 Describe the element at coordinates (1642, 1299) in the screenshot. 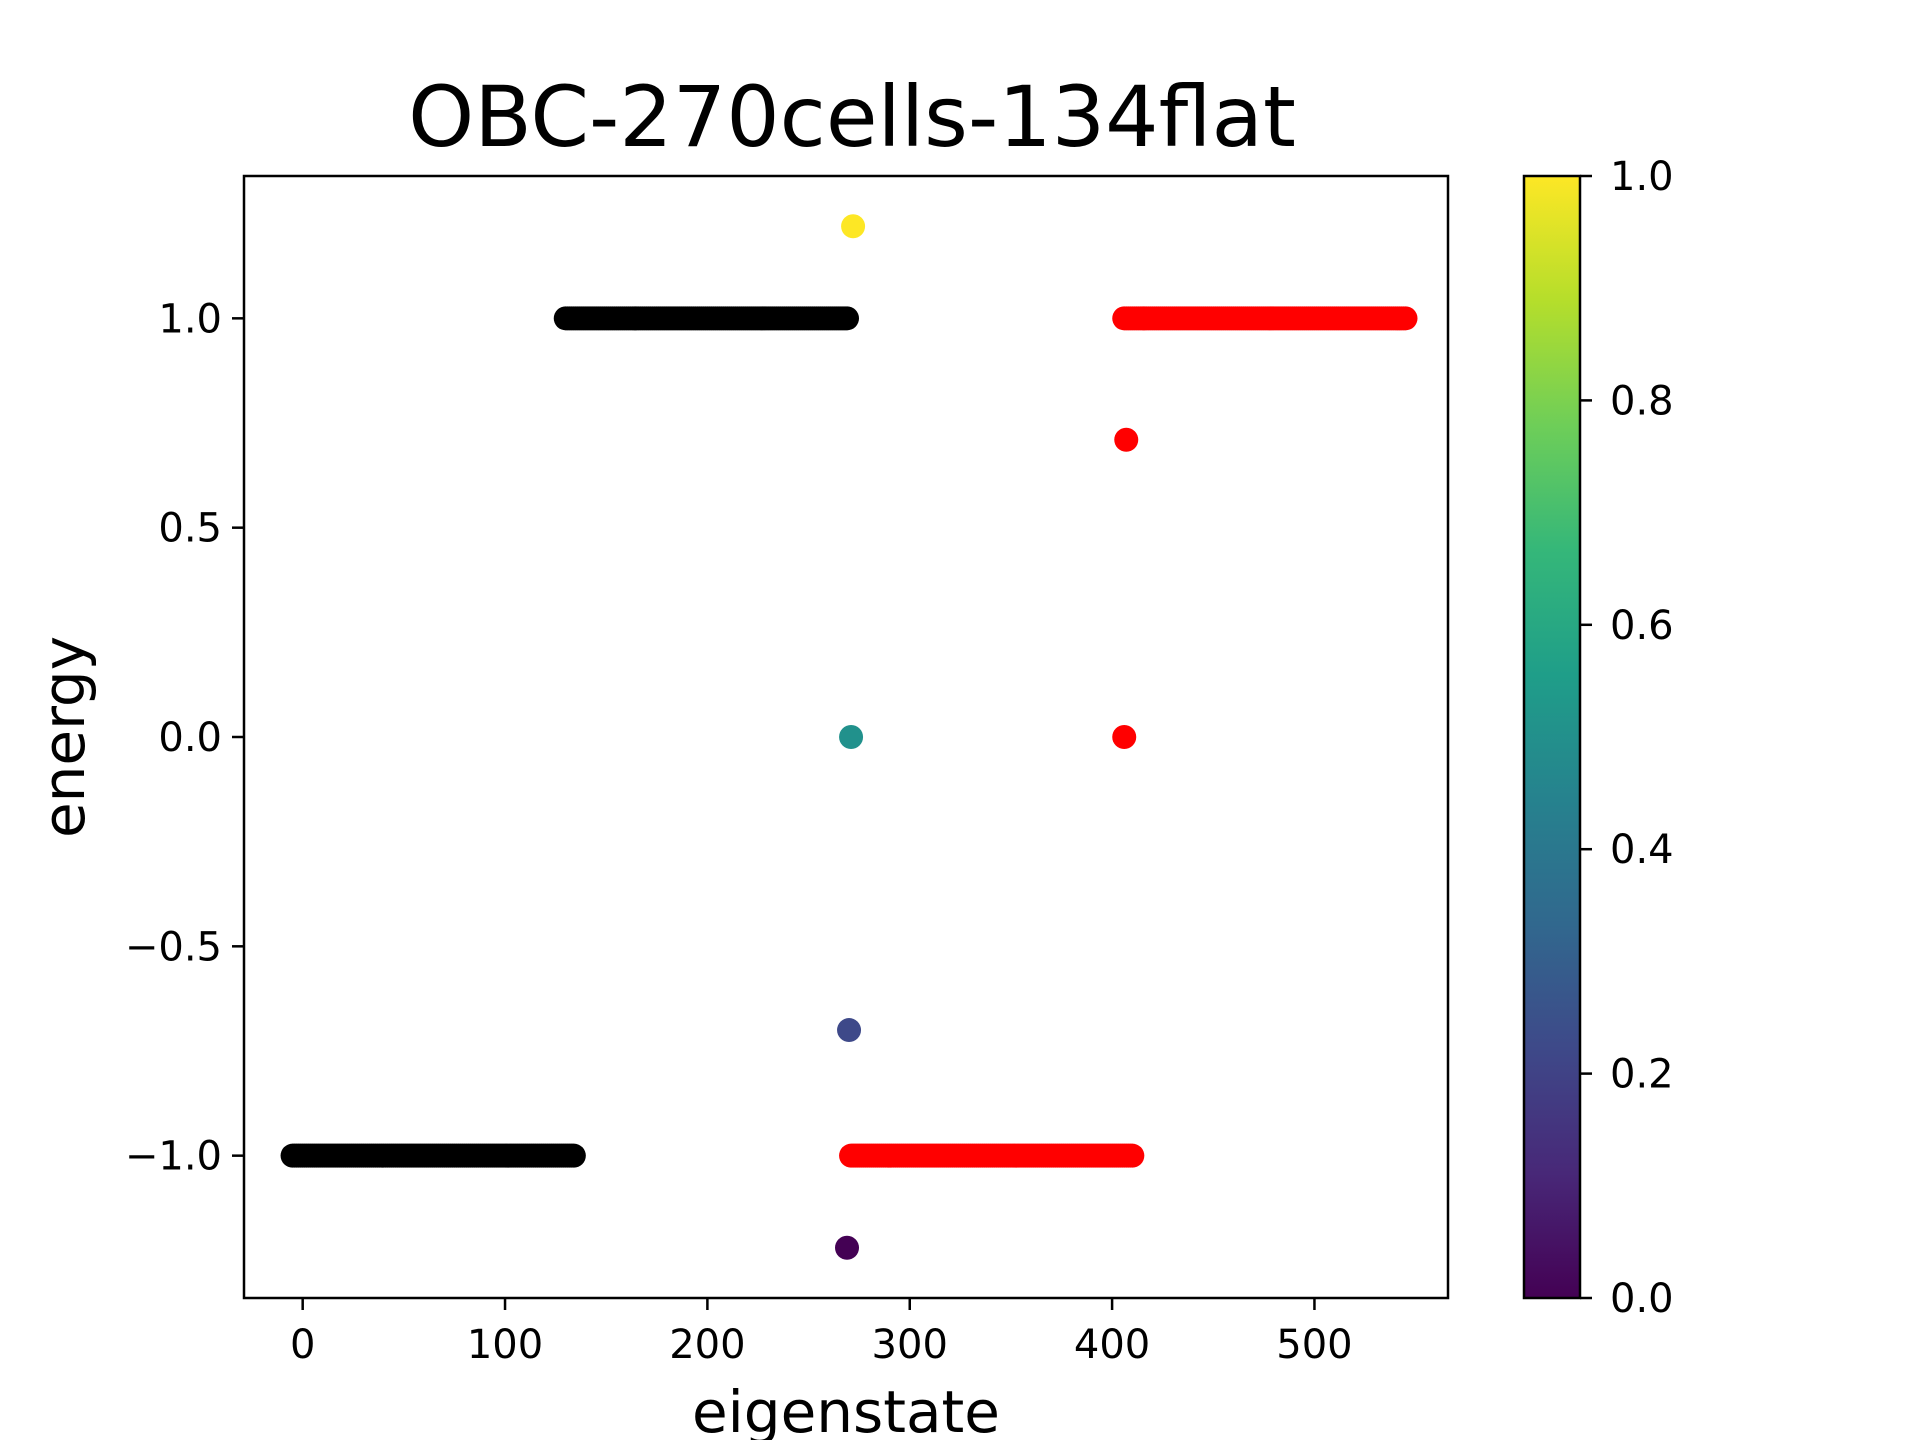

I see `colorbar-tick-label: 0.0` at that location.